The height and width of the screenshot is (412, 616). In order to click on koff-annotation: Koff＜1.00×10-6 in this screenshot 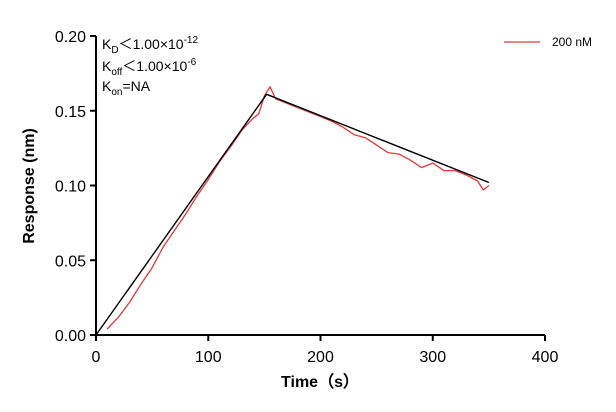, I will do `click(149, 67)`.